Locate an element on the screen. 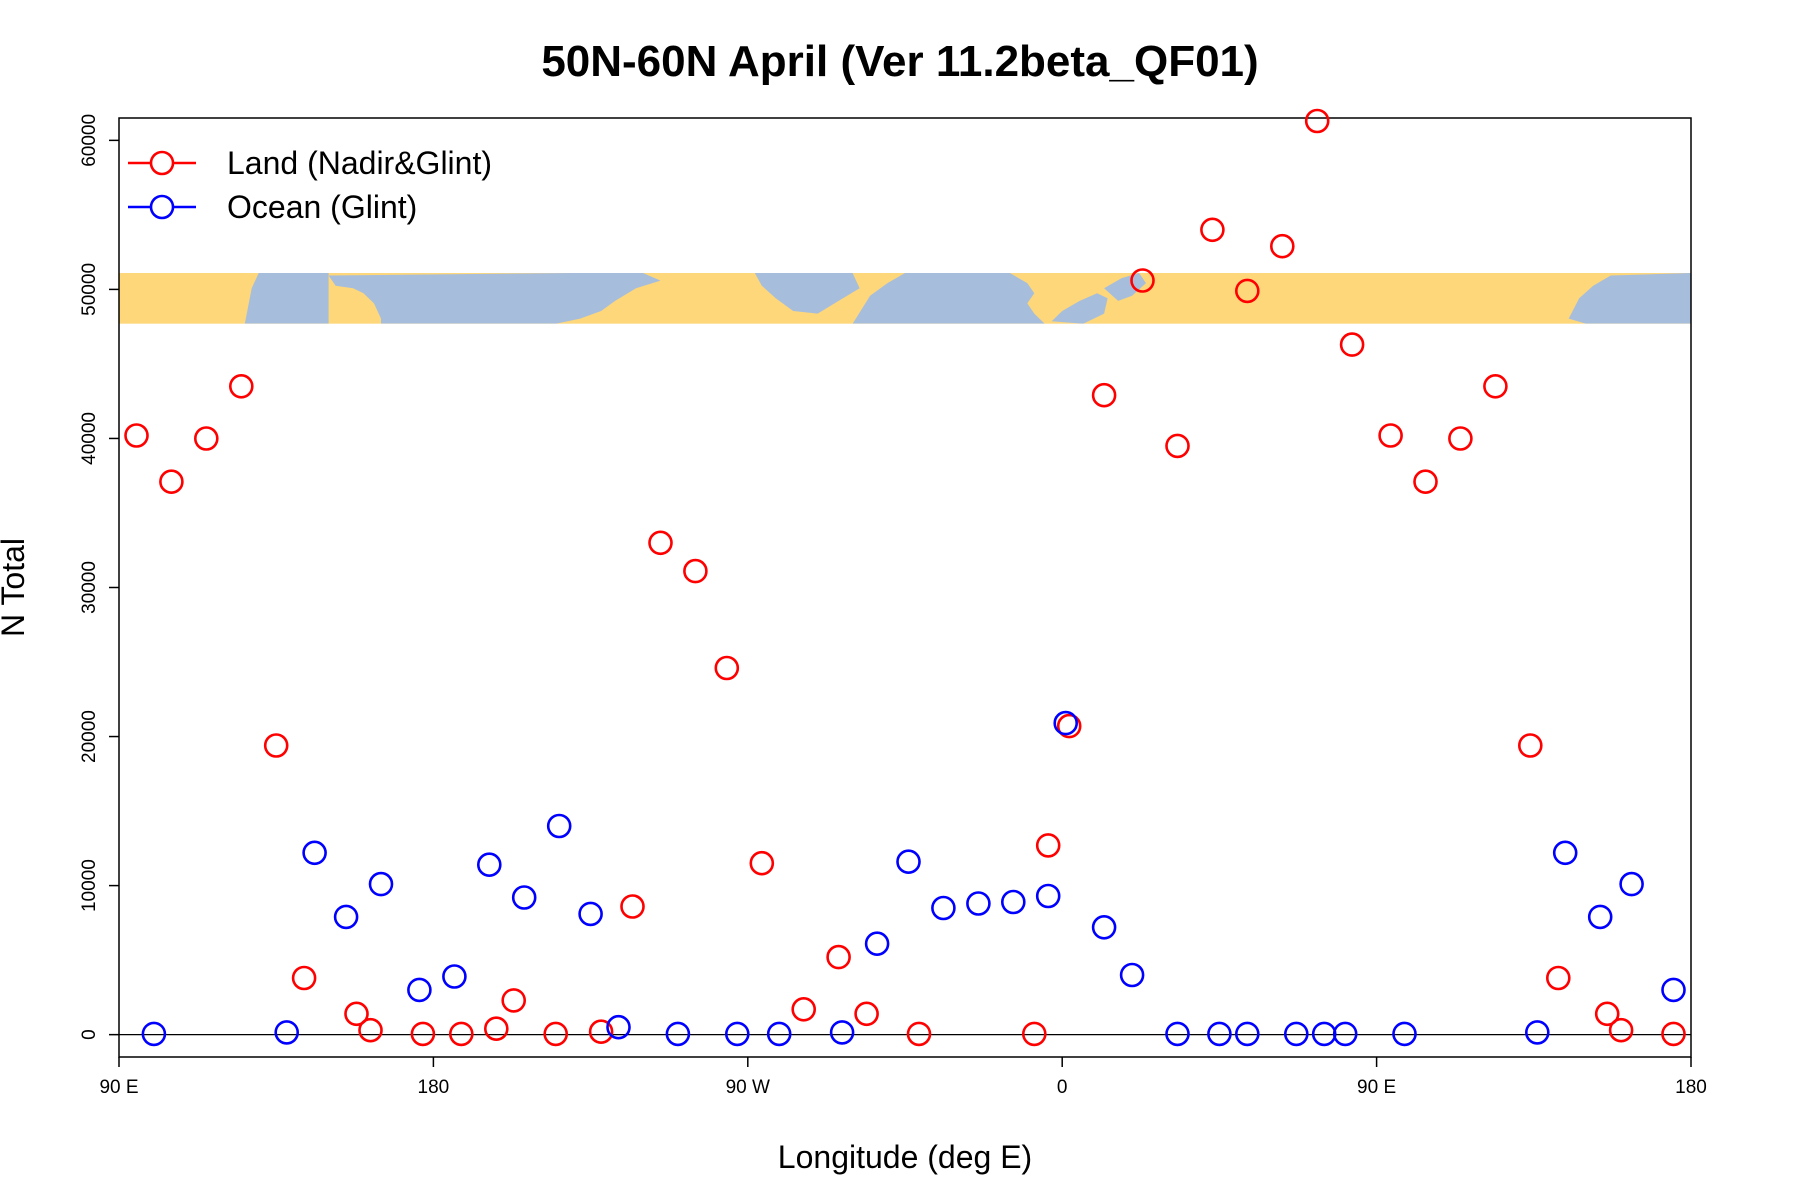 Image resolution: width=1800 pixels, height=1200 pixels. y-tick-label: 60000 is located at coordinates (89, 140).